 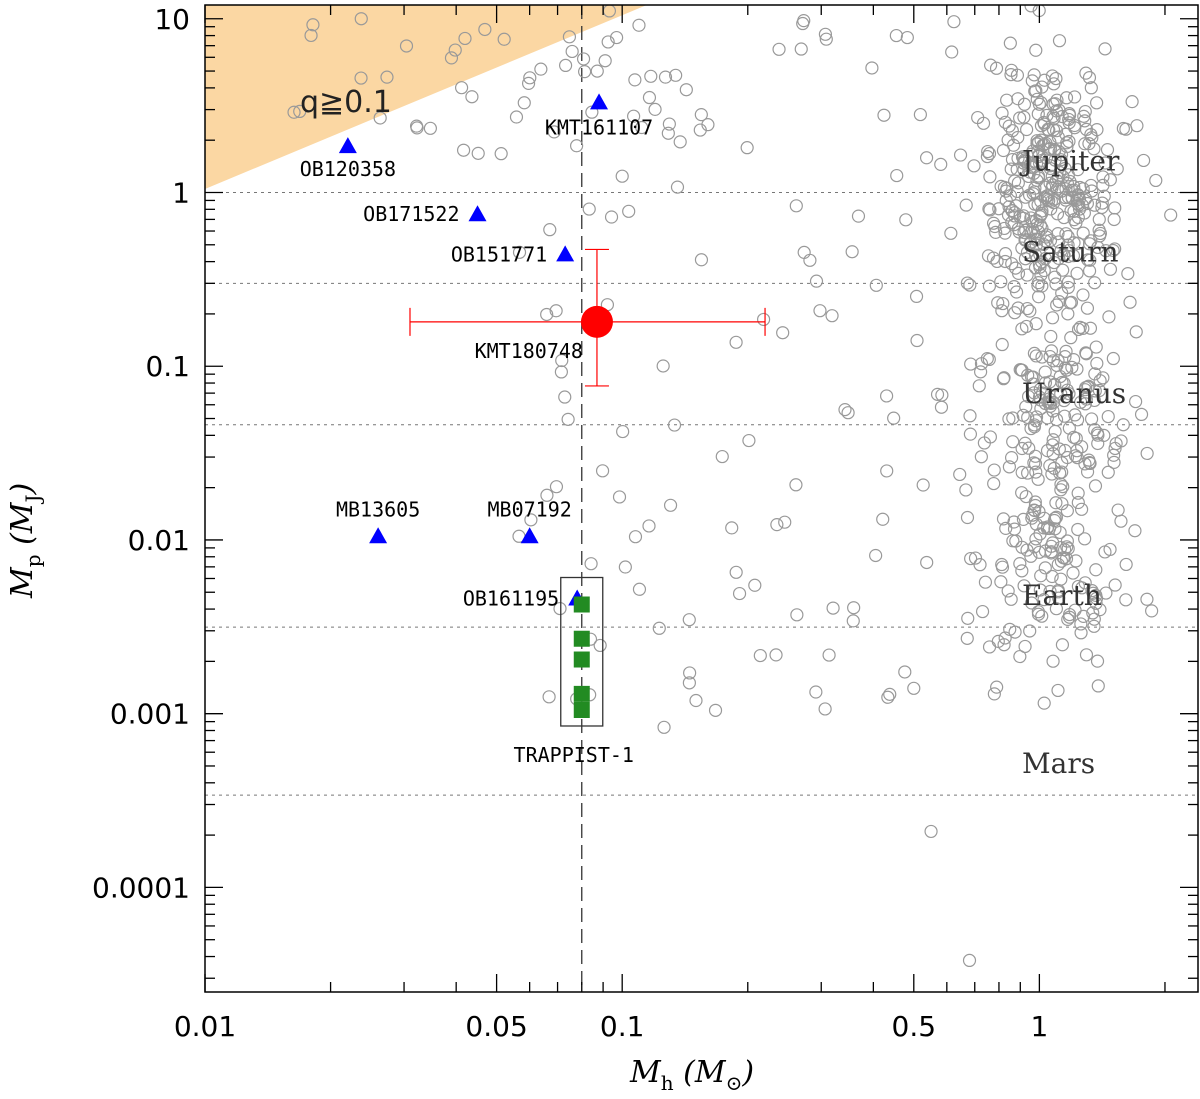 I want to click on planet-label-ob151771: OB151771, so click(x=499, y=254).